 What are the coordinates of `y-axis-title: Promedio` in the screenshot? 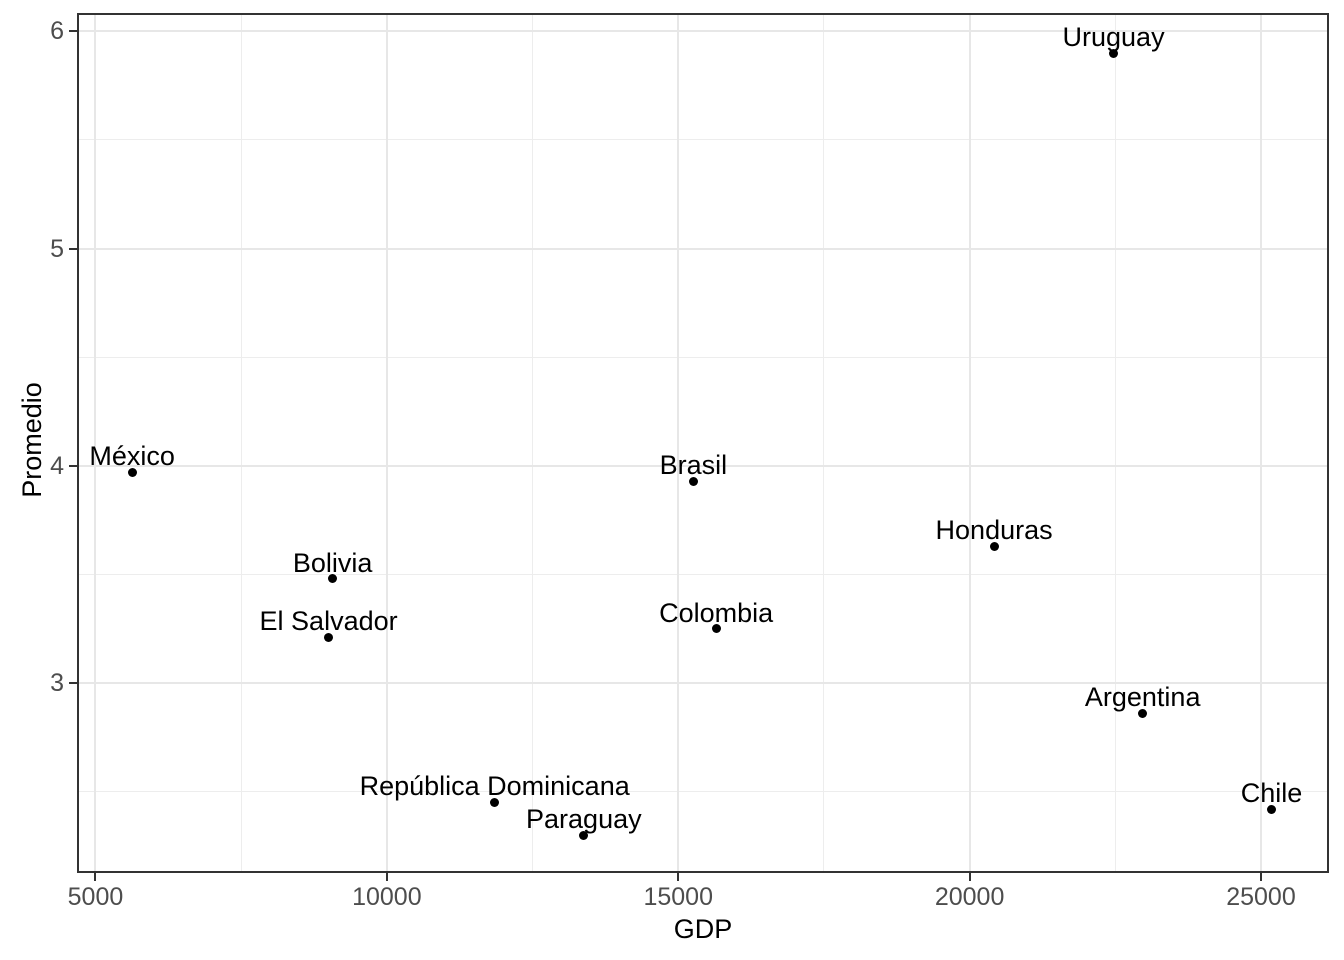 It's located at (32, 440).